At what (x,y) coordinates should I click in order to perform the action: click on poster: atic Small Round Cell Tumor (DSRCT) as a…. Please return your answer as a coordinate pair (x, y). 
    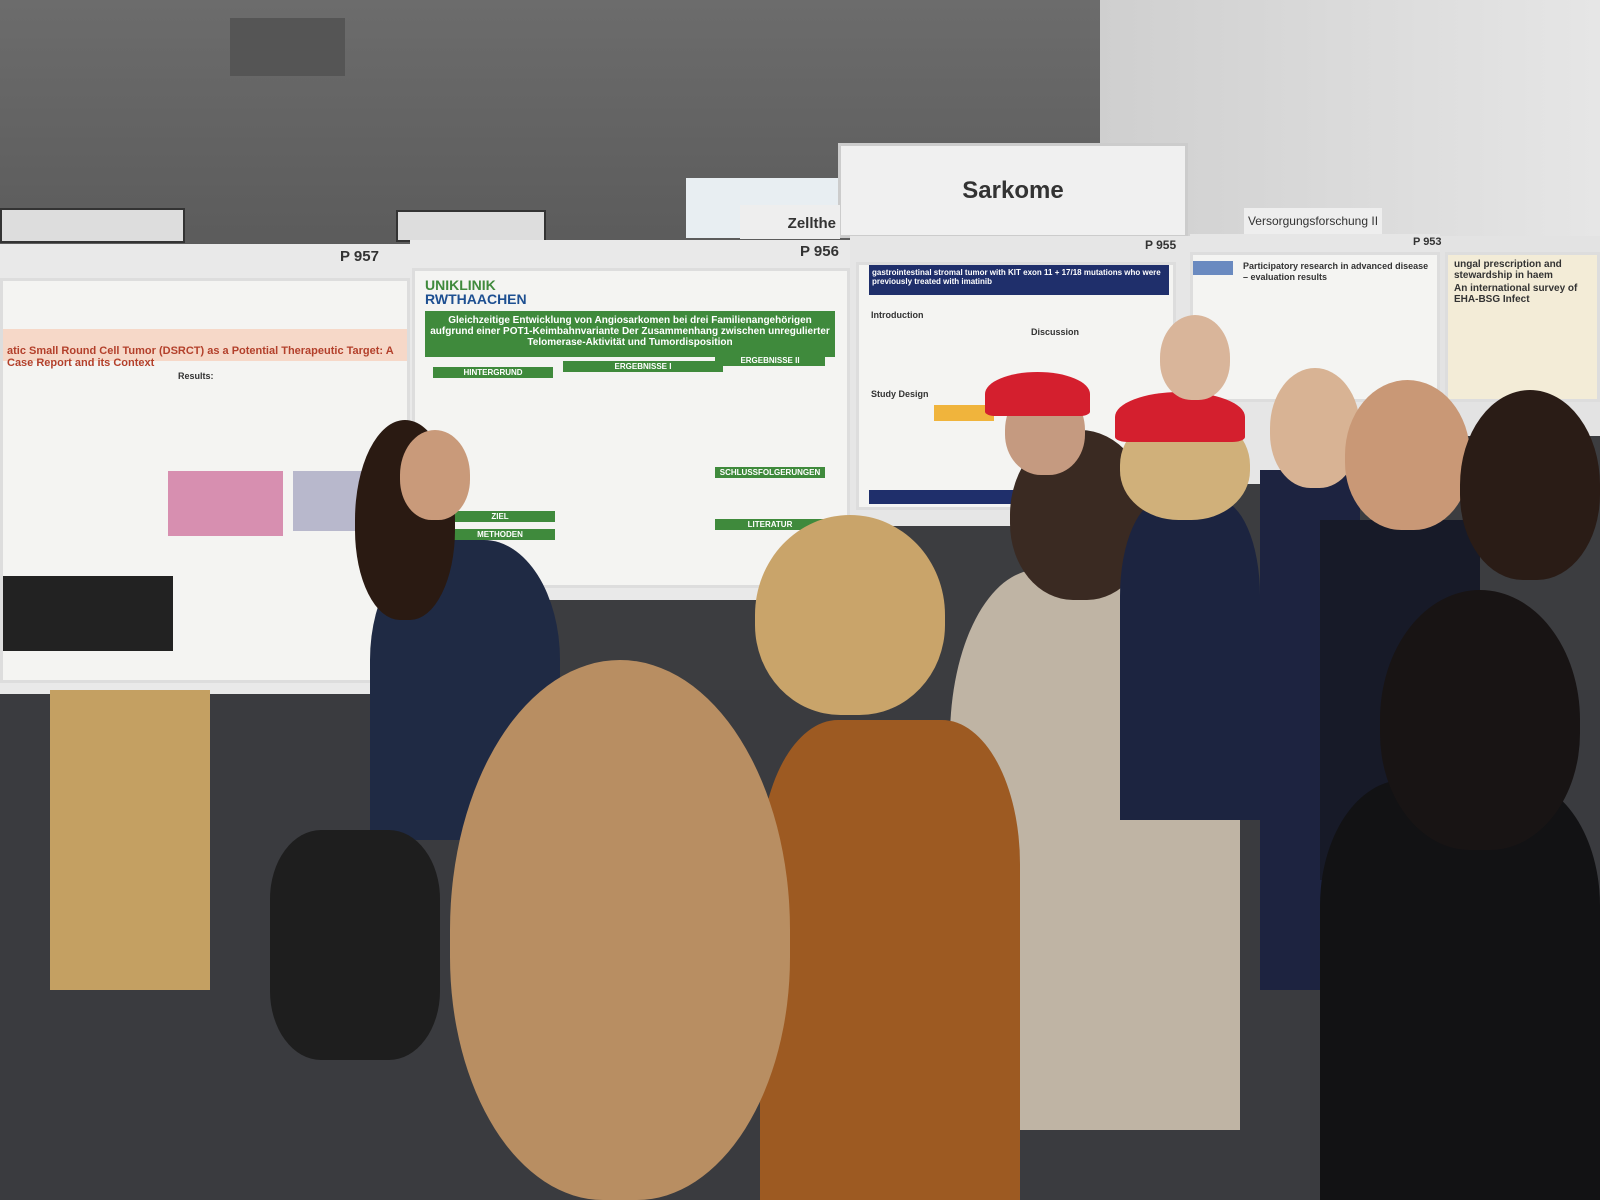
    Looking at the image, I should click on (205, 480).